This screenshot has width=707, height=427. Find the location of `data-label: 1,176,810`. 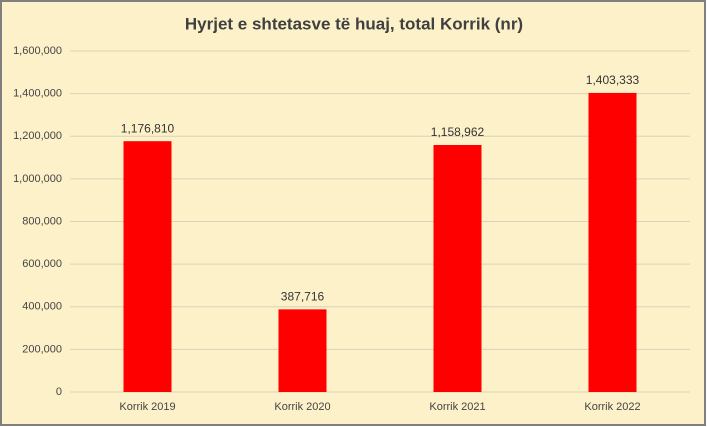

data-label: 1,176,810 is located at coordinates (148, 128).